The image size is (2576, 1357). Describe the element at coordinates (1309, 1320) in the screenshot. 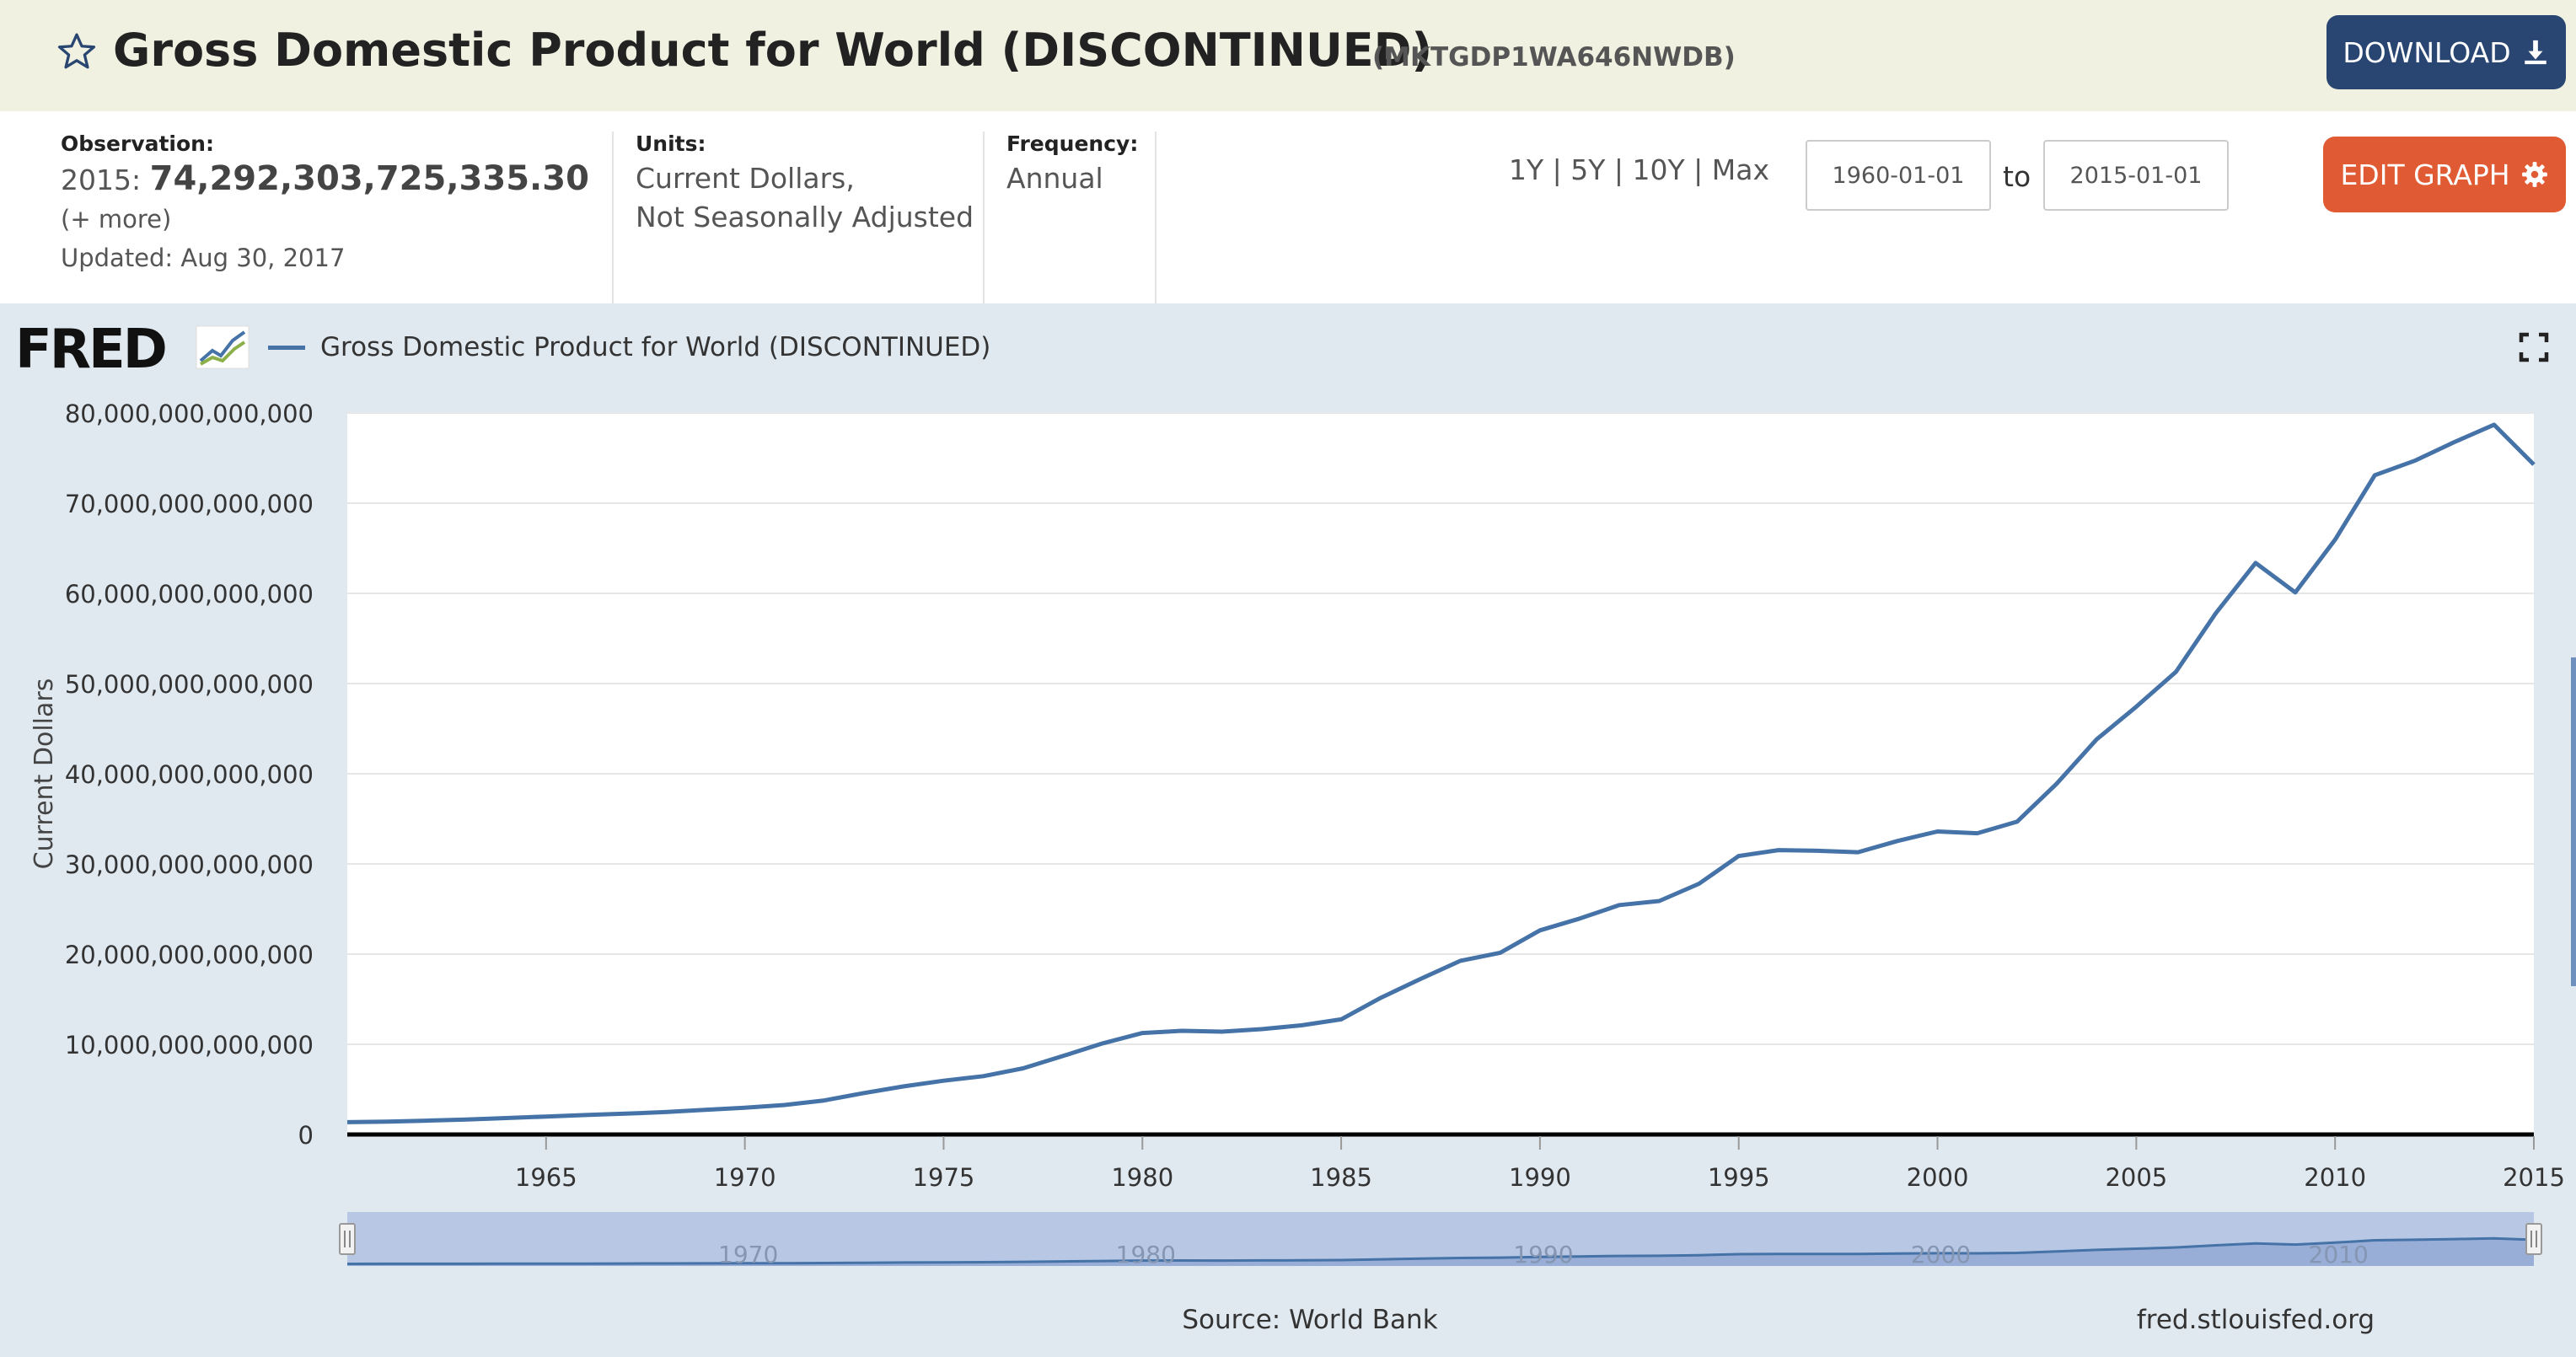

I see `source-credit: Source: World Bank` at that location.